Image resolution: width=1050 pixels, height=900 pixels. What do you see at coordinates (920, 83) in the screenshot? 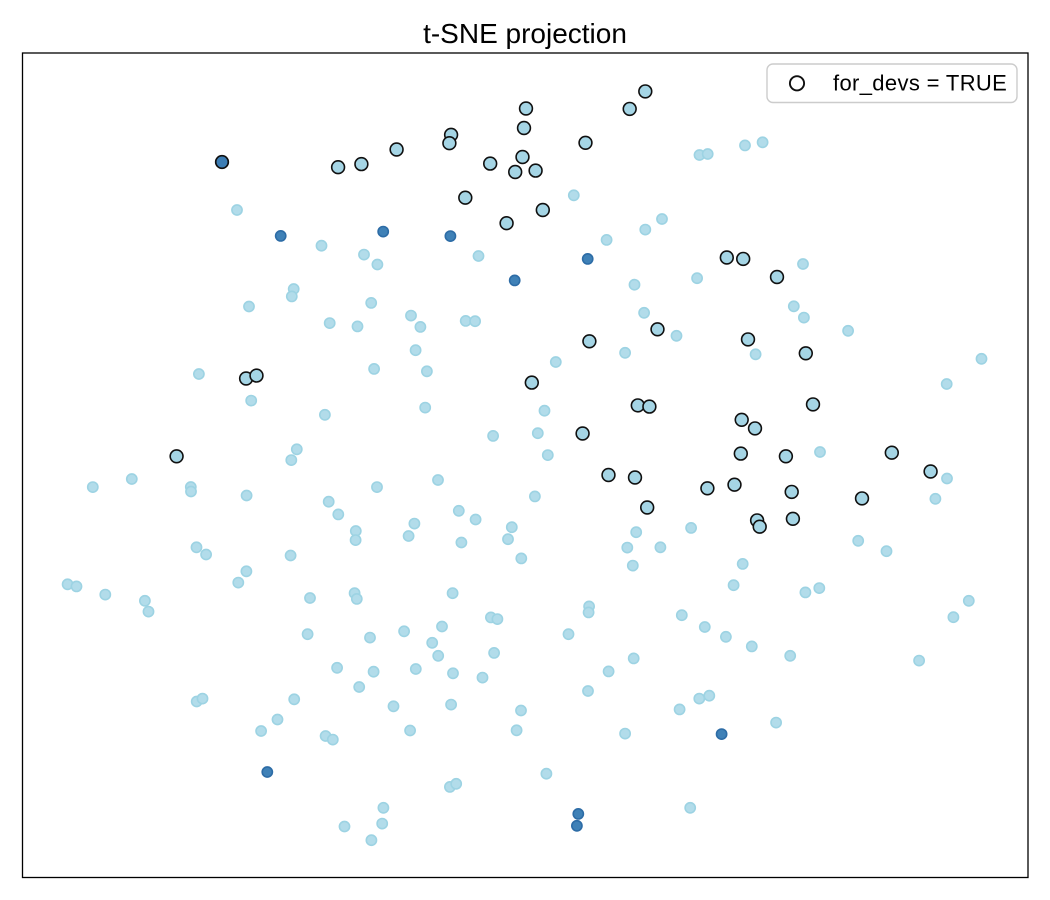
I see `svg-text: for_devs = TRUE` at bounding box center [920, 83].